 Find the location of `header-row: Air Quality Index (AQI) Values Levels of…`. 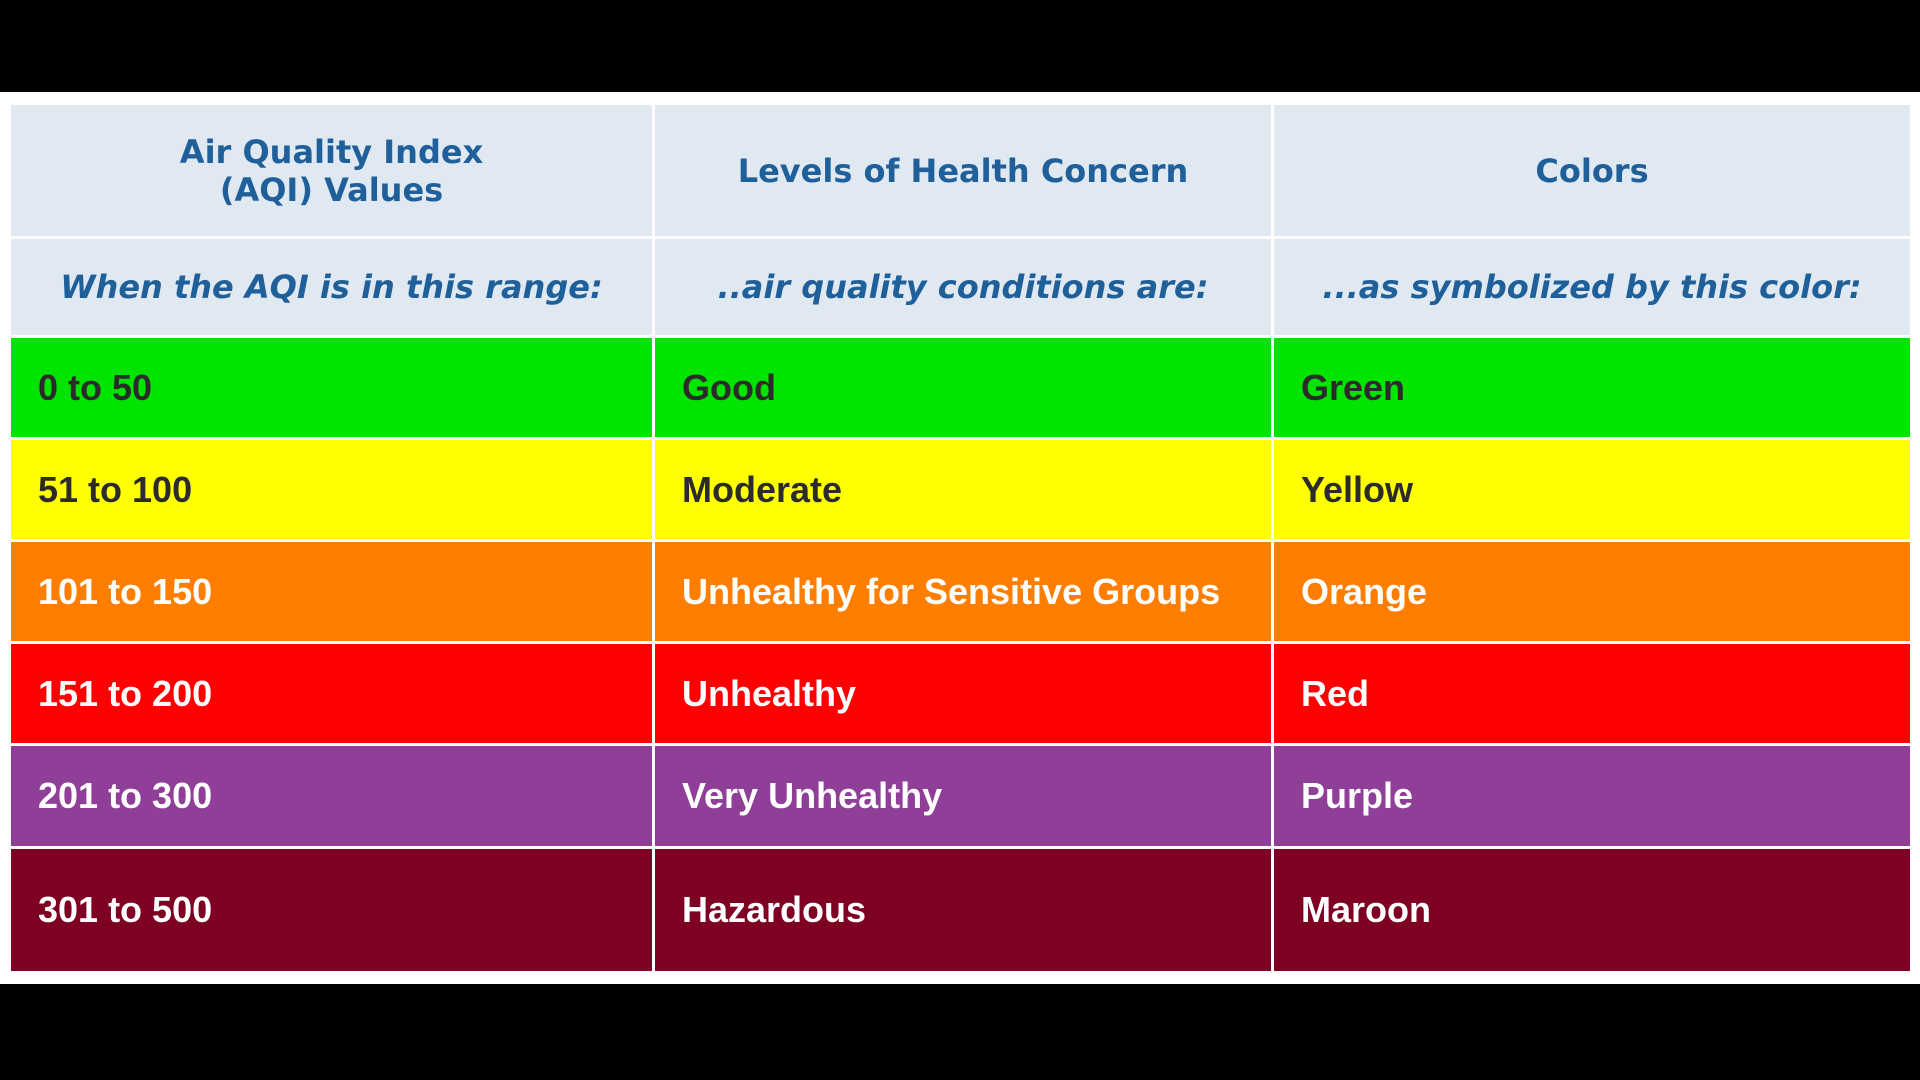

header-row: Air Quality Index (AQI) Values Levels of… is located at coordinates (960, 170).